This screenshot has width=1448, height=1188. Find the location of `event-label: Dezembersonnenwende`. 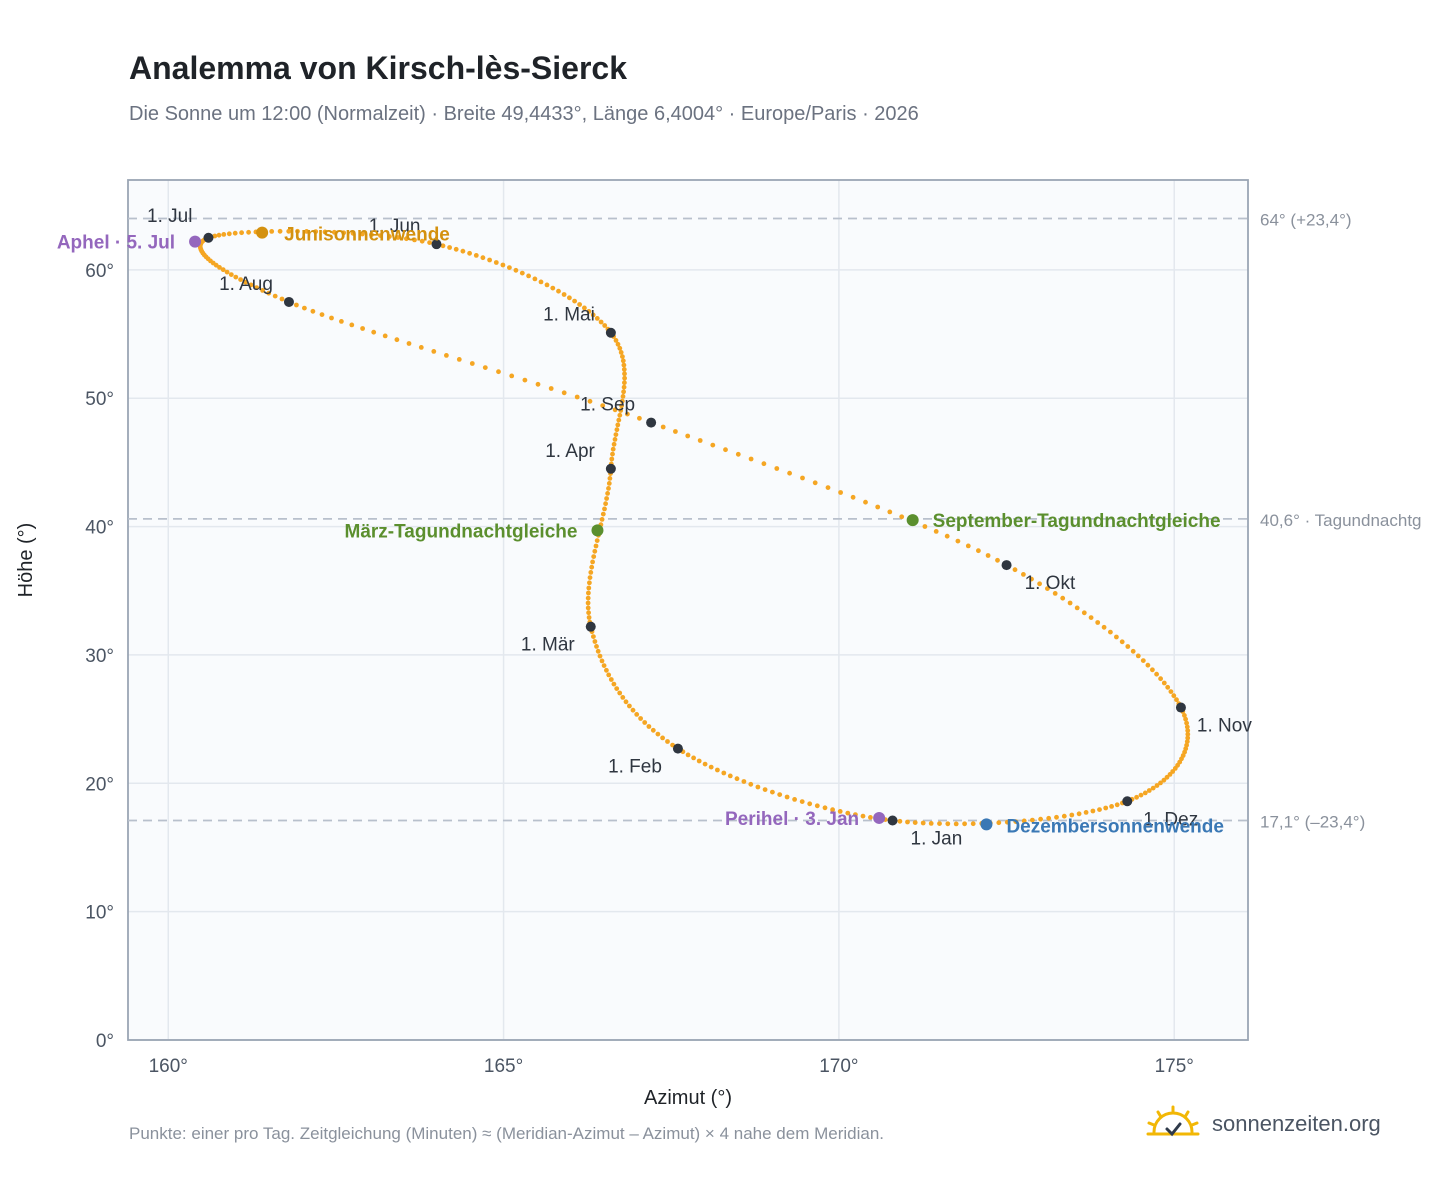

event-label: Dezembersonnenwende is located at coordinates (1115, 826).